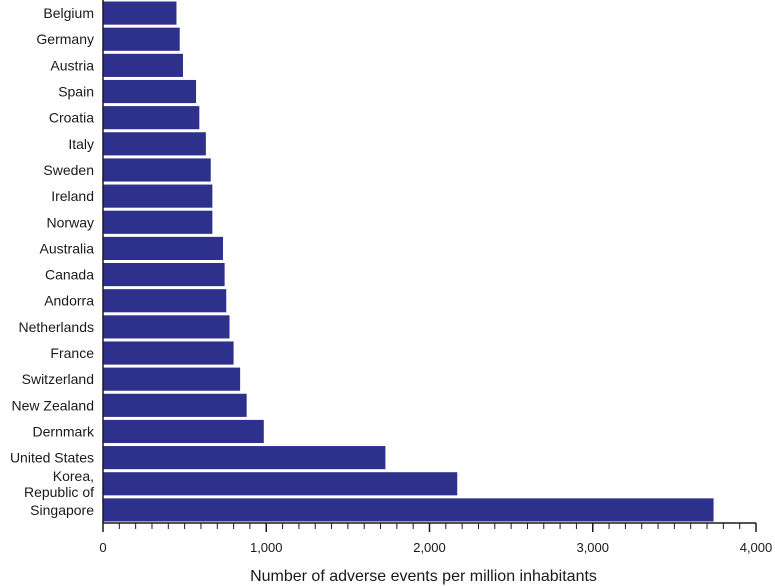 Image resolution: width=775 pixels, height=586 pixels. I want to click on category-label: Singapore, so click(62, 510).